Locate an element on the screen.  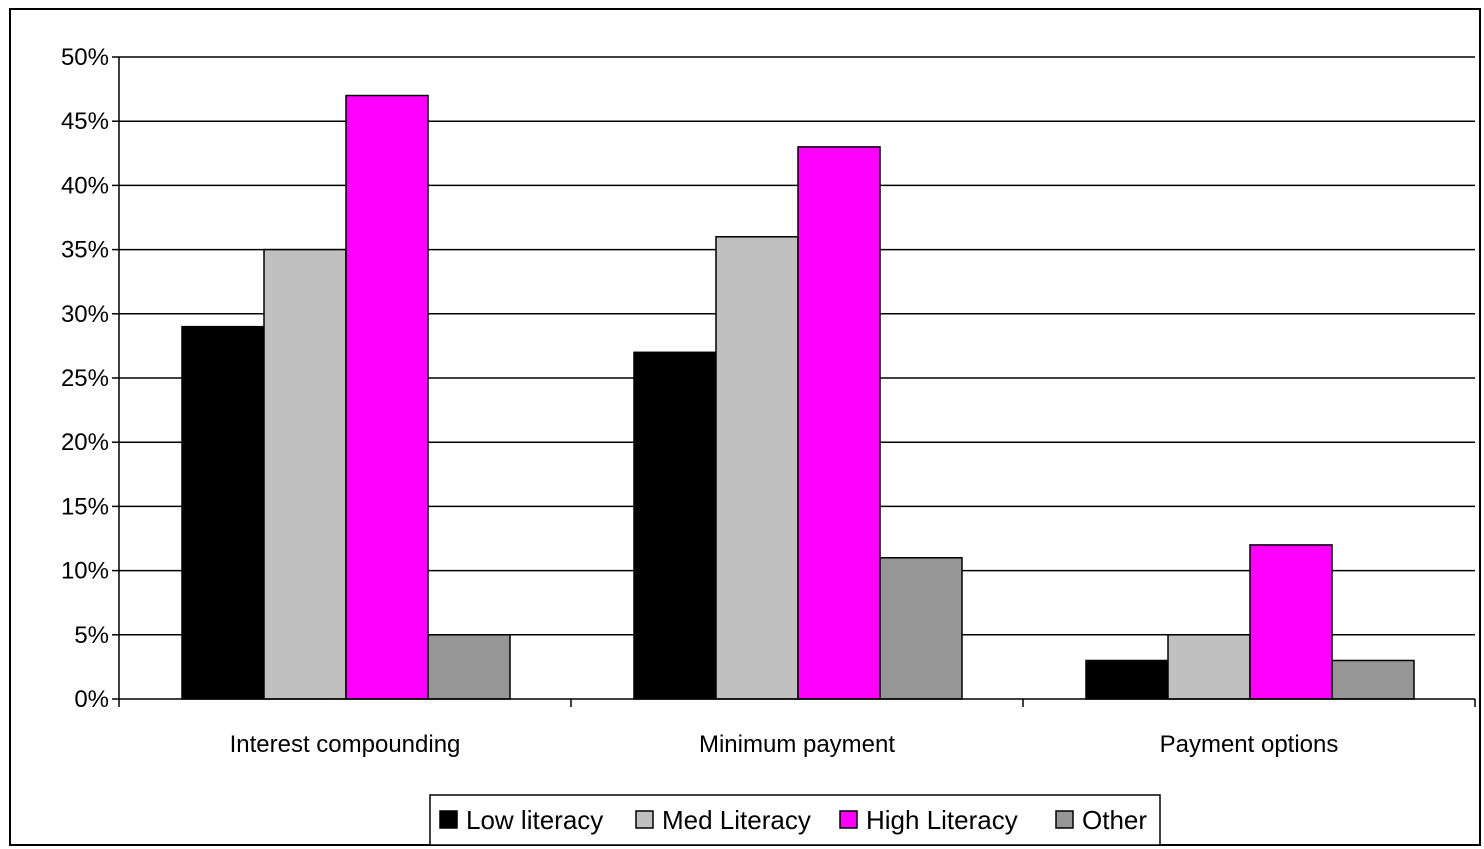
y-tick-label: 50% is located at coordinates (85, 57).